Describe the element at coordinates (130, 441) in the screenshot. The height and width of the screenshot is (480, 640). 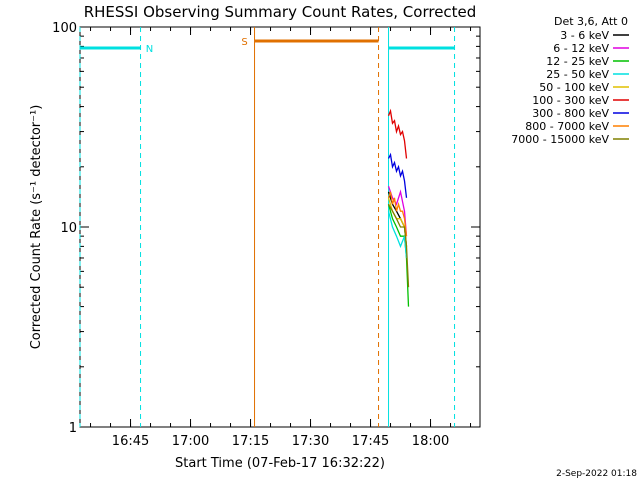
I see `x-tick-label: 16:45` at that location.